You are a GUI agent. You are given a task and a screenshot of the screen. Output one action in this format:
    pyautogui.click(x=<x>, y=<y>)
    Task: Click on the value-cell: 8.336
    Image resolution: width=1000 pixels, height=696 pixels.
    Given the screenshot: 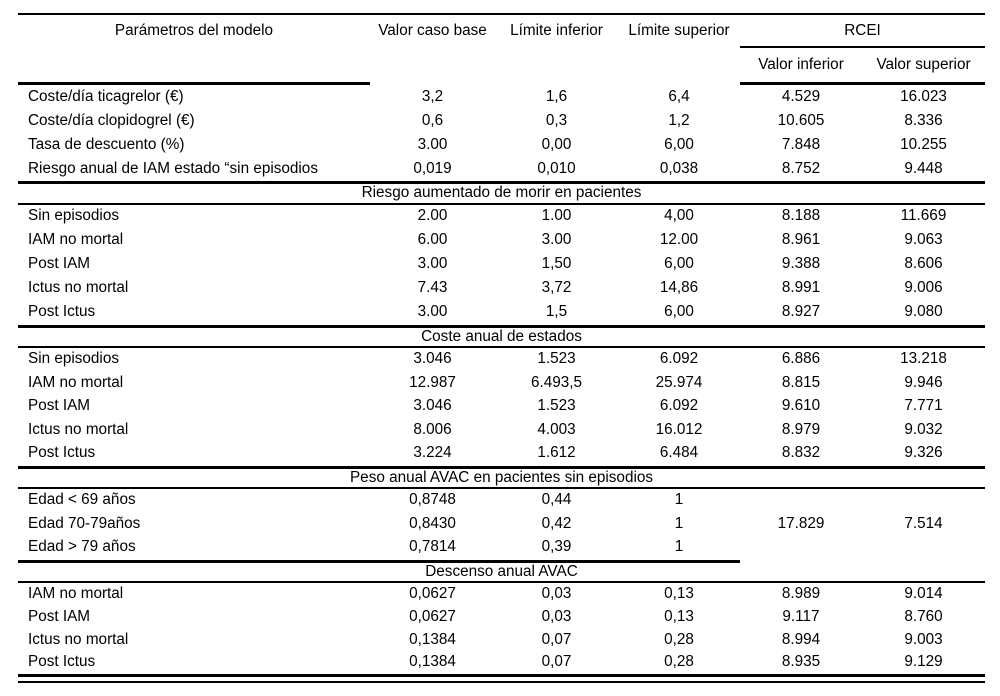 What is the action you would take?
    pyautogui.click(x=923, y=120)
    